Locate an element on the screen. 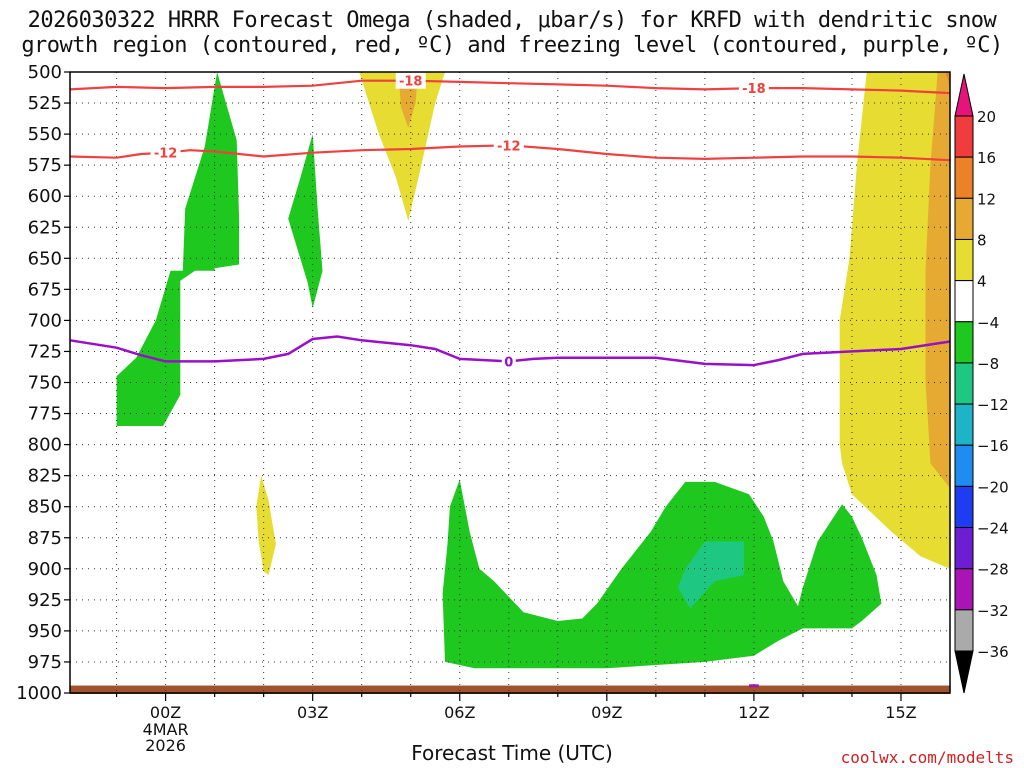 This screenshot has width=1024, height=768. y-tick-label-625: 625 is located at coordinates (45, 227).